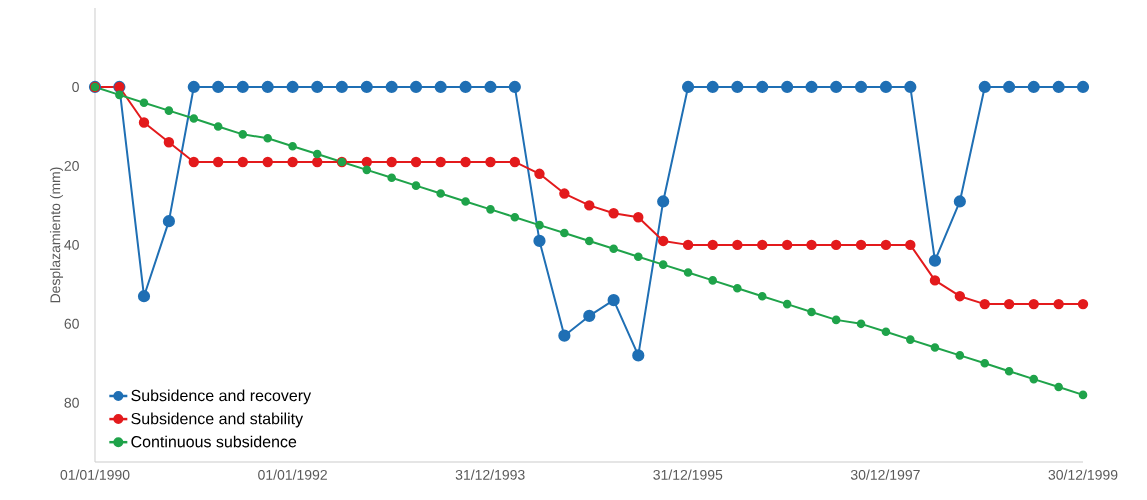 The image size is (1147, 500). Describe the element at coordinates (1083, 474) in the screenshot. I see `x-tick-label: 30/12/1999` at that location.